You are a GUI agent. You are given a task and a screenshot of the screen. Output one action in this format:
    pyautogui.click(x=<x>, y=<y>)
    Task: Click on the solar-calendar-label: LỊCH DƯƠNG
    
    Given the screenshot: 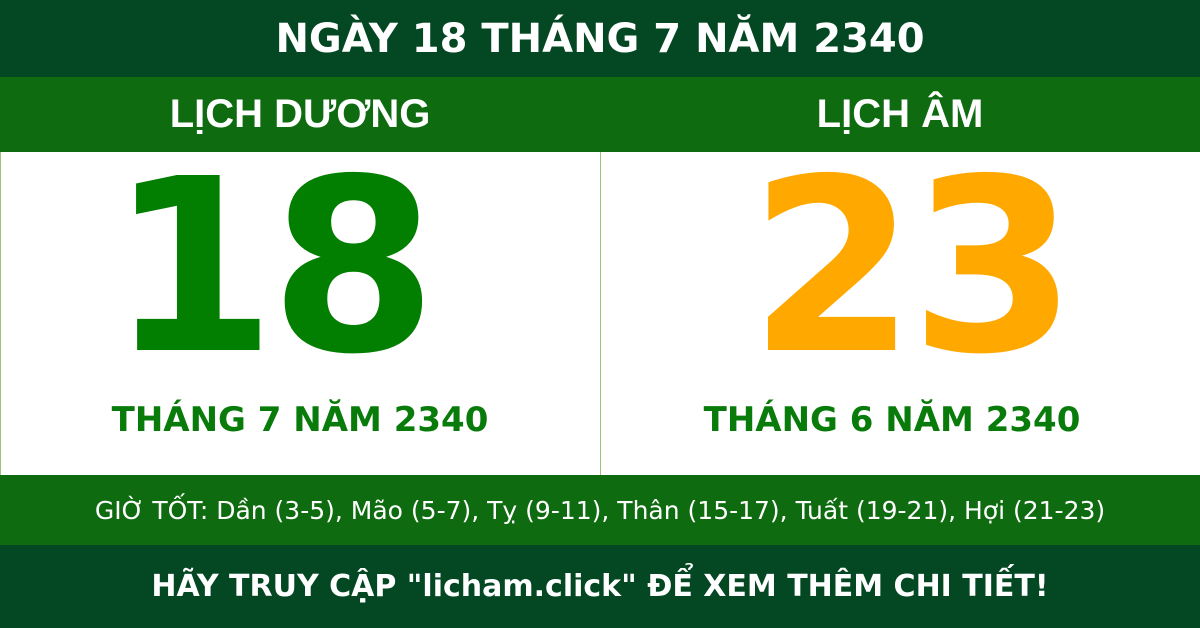 What is the action you would take?
    pyautogui.click(x=300, y=114)
    